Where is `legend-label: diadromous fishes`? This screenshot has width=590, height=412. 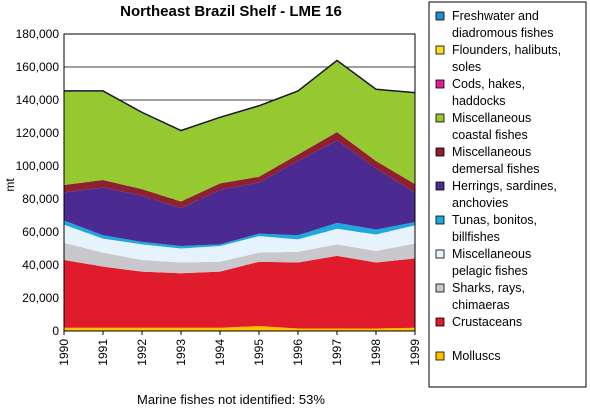
legend-label: diadromous fishes is located at coordinates (502, 33).